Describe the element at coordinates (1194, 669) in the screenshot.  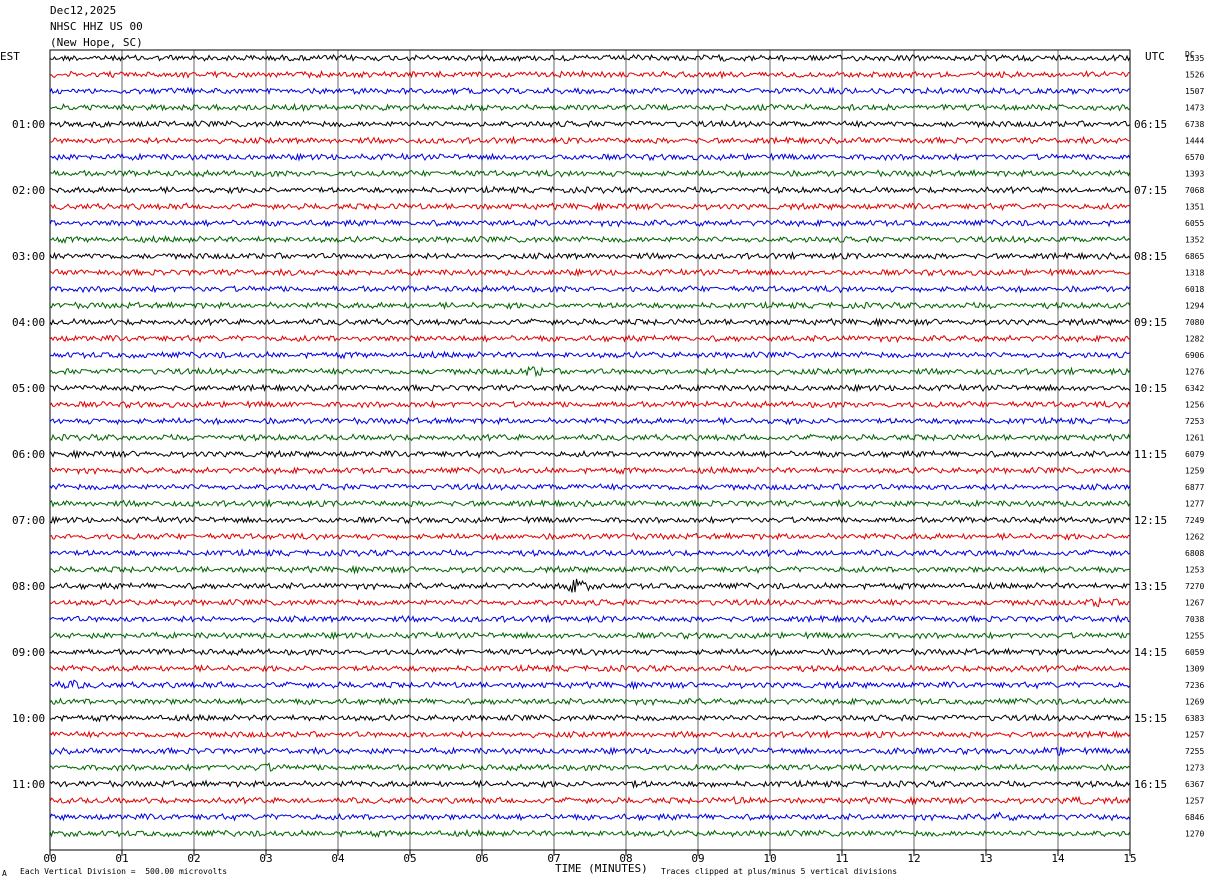
I see `dc-value: 1309` at that location.